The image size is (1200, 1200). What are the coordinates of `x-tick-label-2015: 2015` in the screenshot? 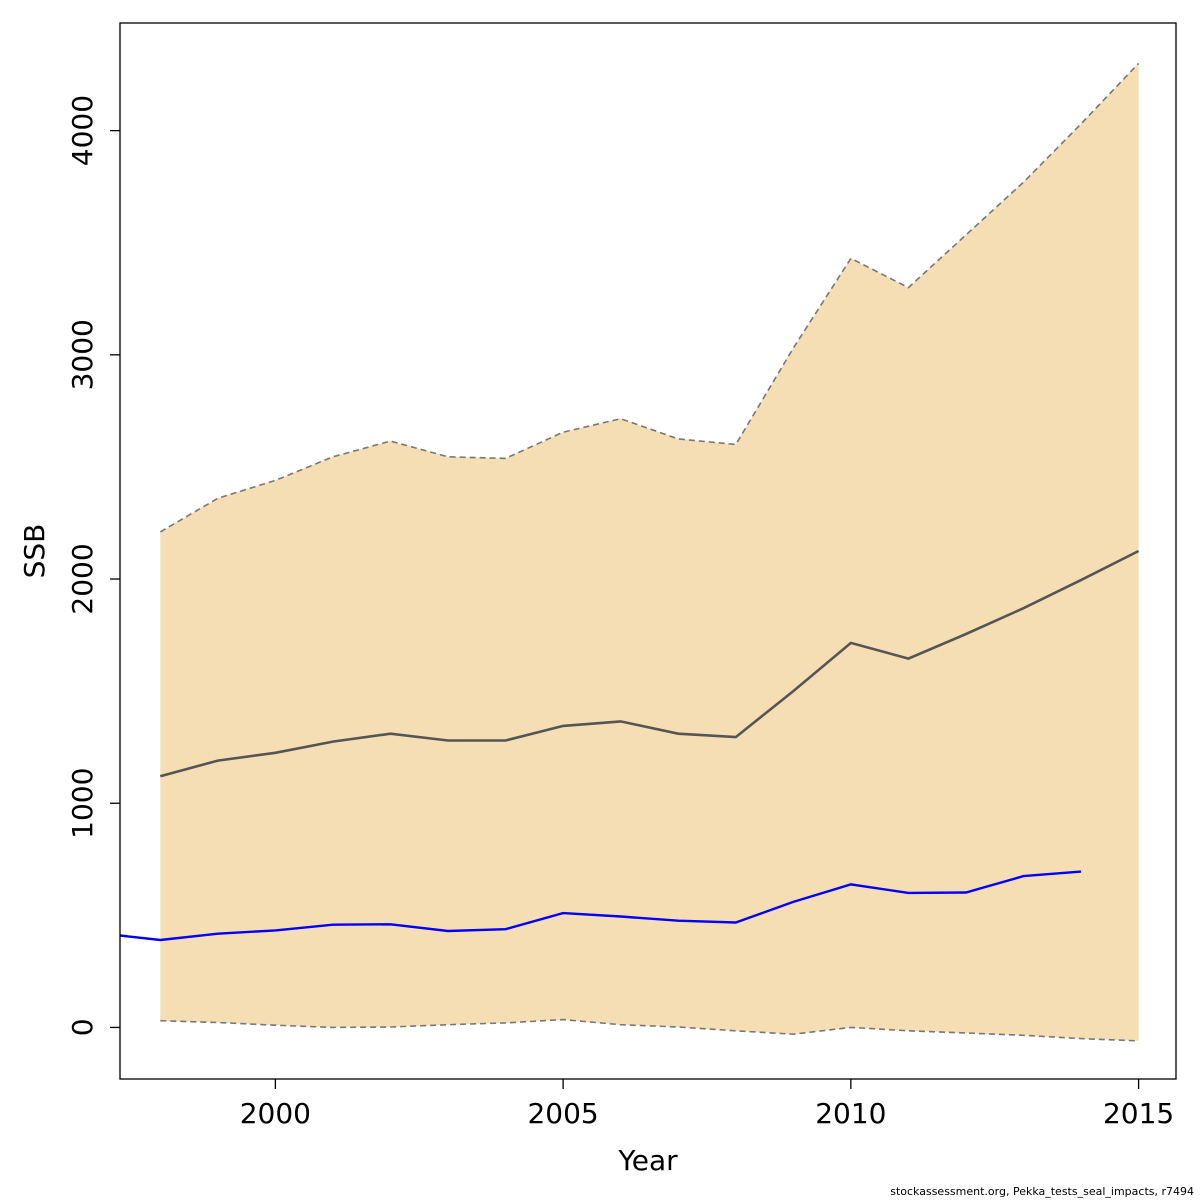 It's located at (1138, 1113).